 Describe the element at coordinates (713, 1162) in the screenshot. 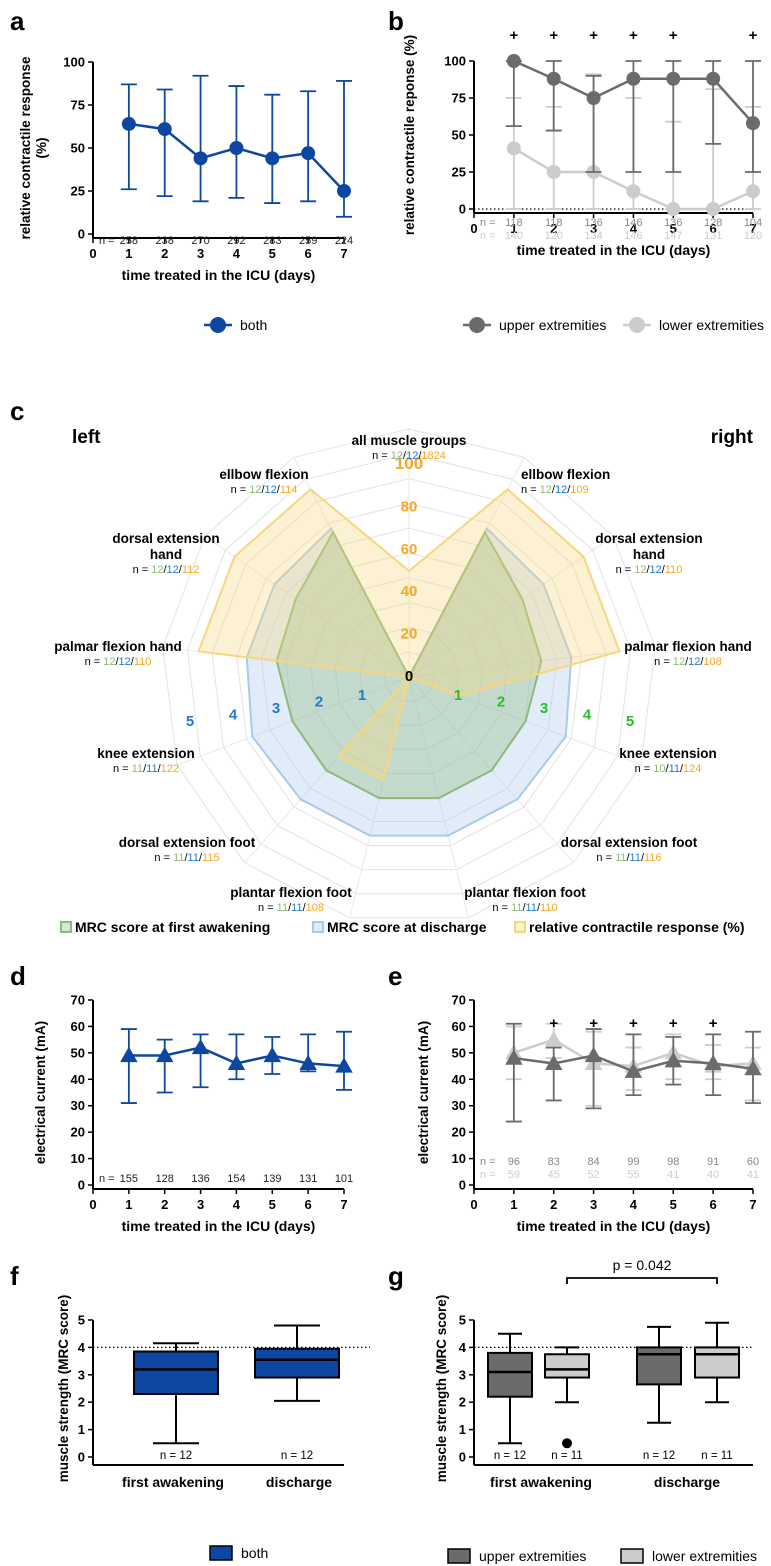

I see `n-count: 91` at that location.